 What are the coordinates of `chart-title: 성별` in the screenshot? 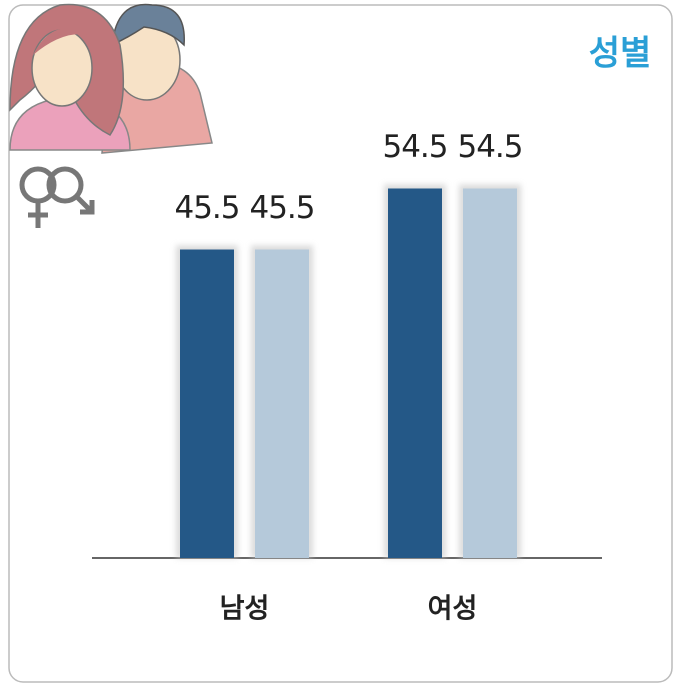 It's located at (620, 54).